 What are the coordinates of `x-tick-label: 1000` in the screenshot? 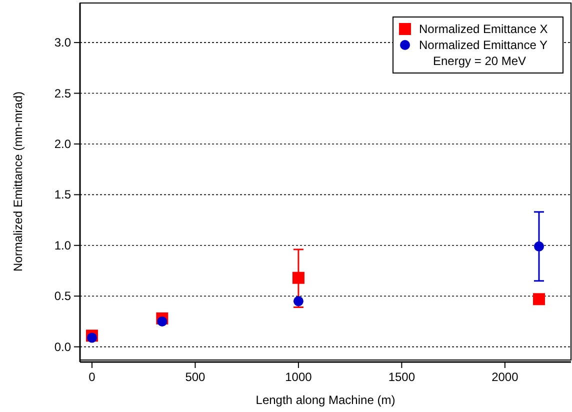 It's located at (298, 377).